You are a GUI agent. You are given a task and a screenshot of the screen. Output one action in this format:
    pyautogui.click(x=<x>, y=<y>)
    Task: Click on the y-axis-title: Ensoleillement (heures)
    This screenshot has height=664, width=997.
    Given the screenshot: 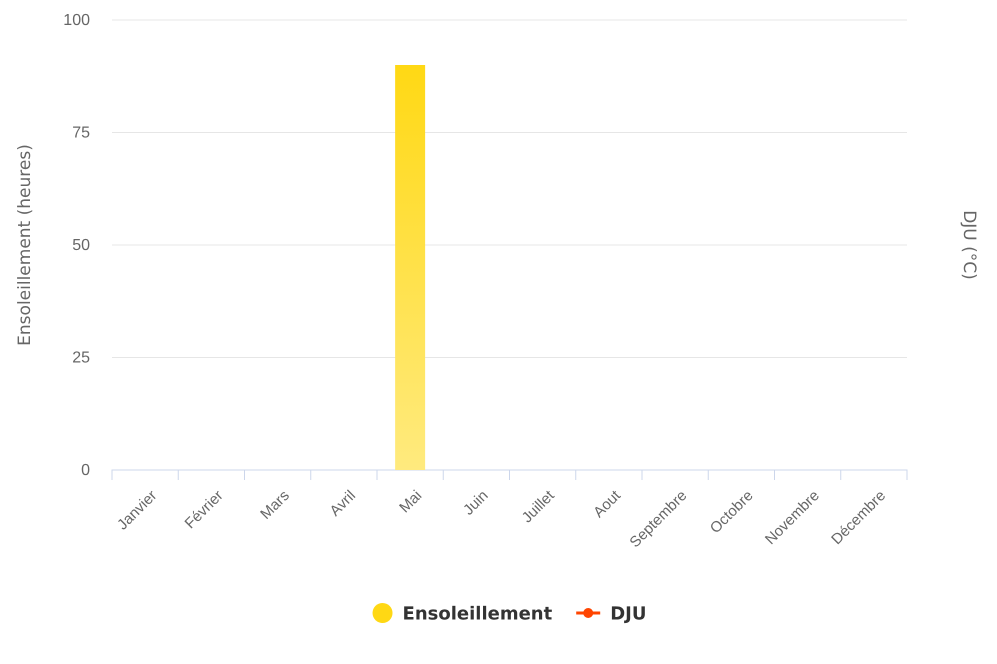 What is the action you would take?
    pyautogui.click(x=25, y=245)
    